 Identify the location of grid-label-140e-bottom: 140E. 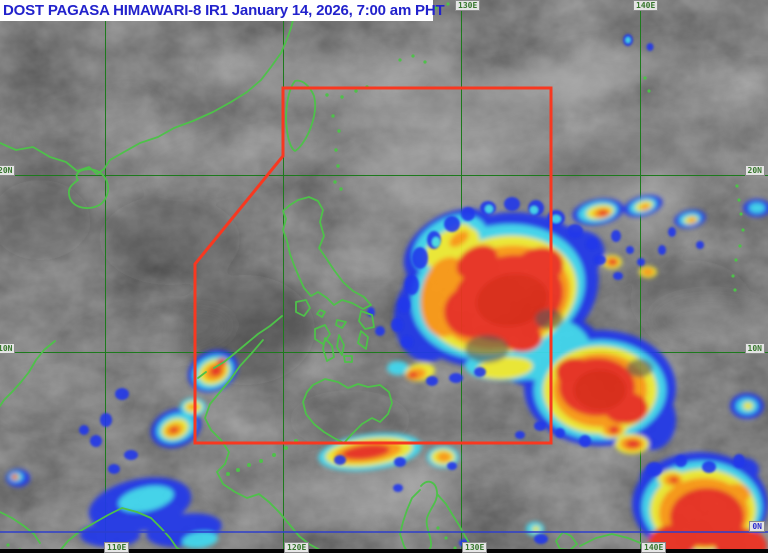
(654, 547).